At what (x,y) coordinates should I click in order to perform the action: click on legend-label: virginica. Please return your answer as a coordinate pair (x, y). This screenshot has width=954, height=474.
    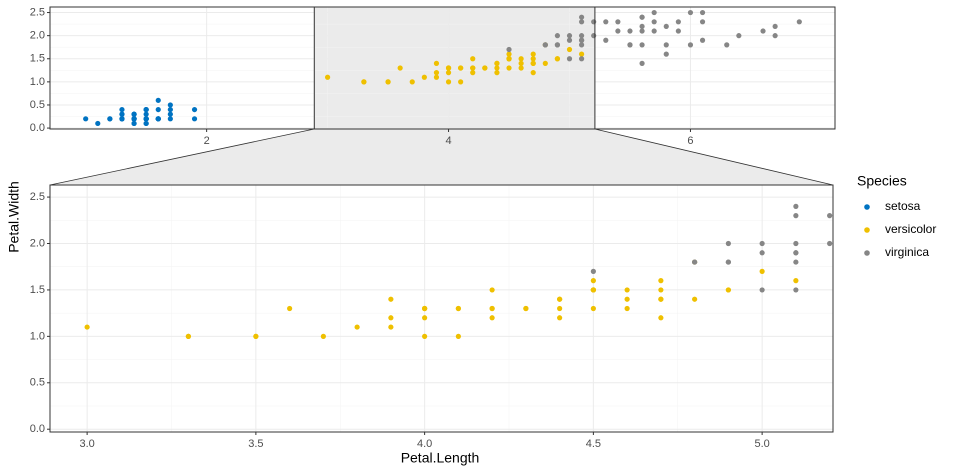
    Looking at the image, I should click on (907, 252).